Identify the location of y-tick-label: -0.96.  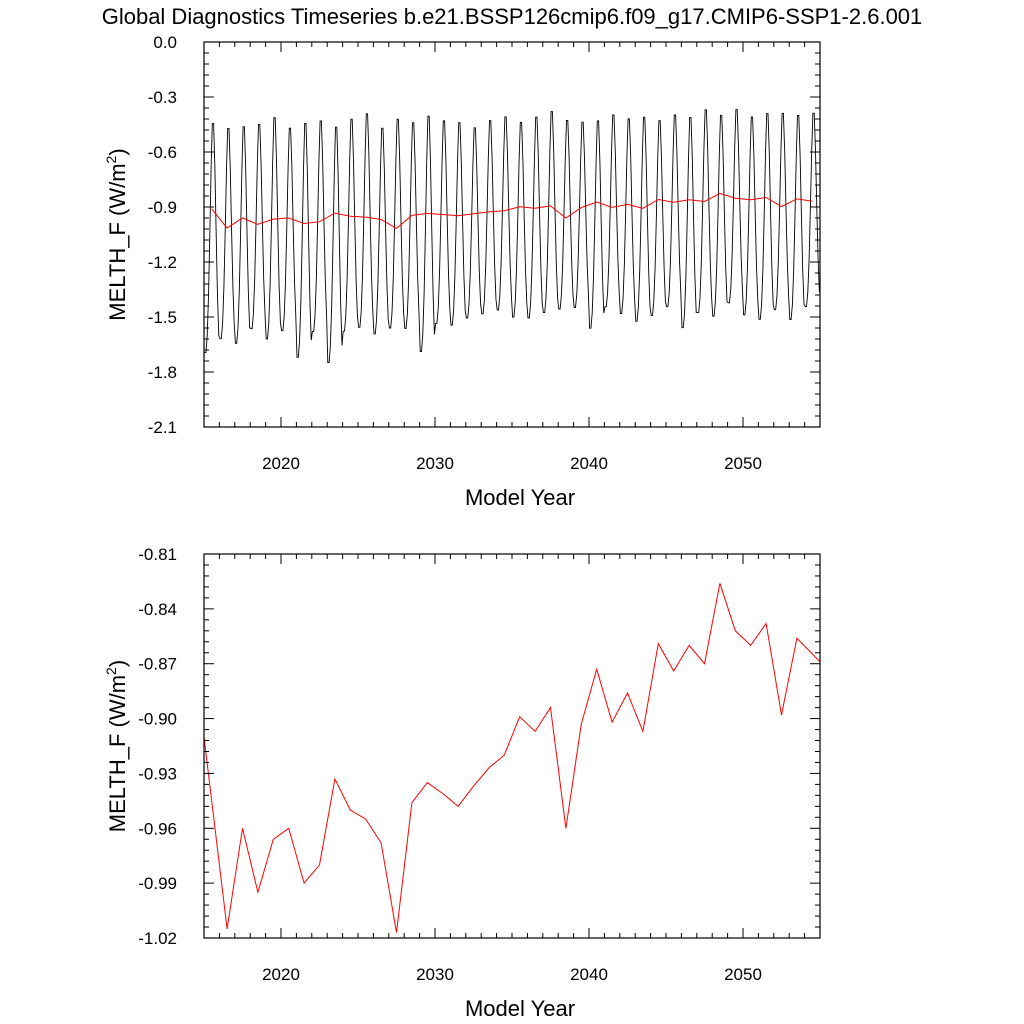
(157, 828).